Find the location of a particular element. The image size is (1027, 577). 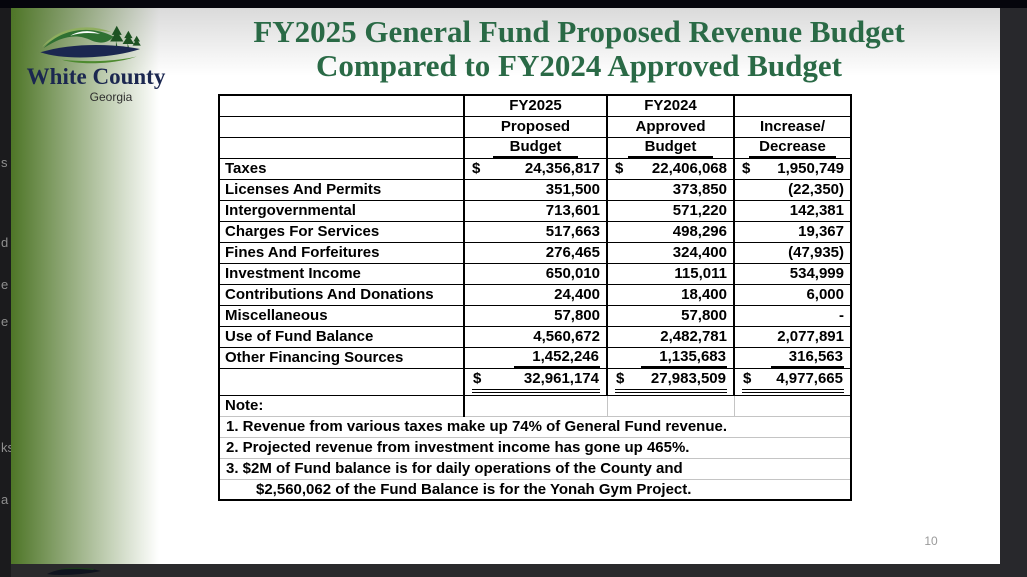

header-cell-increase: Increase/ is located at coordinates (792, 126).